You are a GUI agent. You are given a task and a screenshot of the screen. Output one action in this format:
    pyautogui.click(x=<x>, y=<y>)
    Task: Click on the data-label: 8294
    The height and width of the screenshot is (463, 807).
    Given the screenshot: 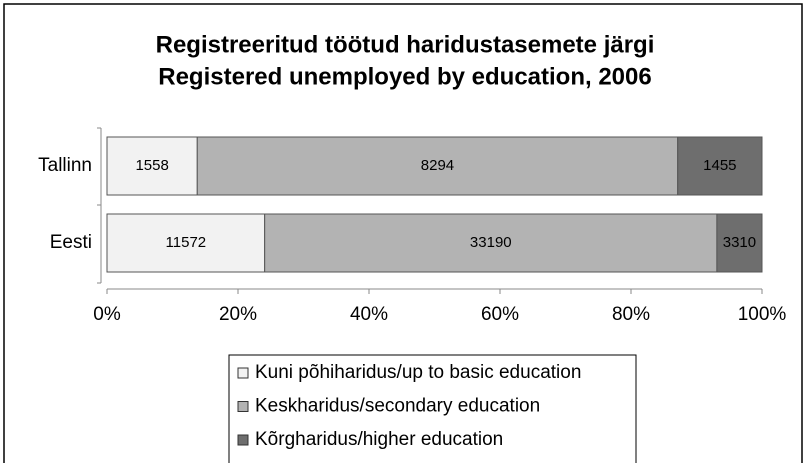 What is the action you would take?
    pyautogui.click(x=437, y=165)
    